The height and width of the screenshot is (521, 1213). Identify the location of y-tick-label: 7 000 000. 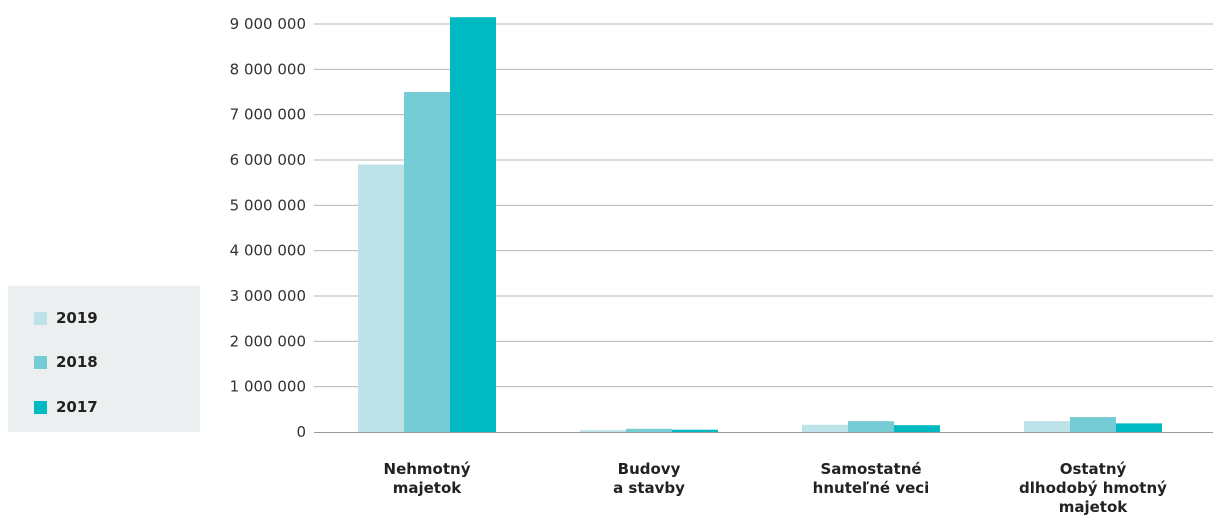
(268, 115).